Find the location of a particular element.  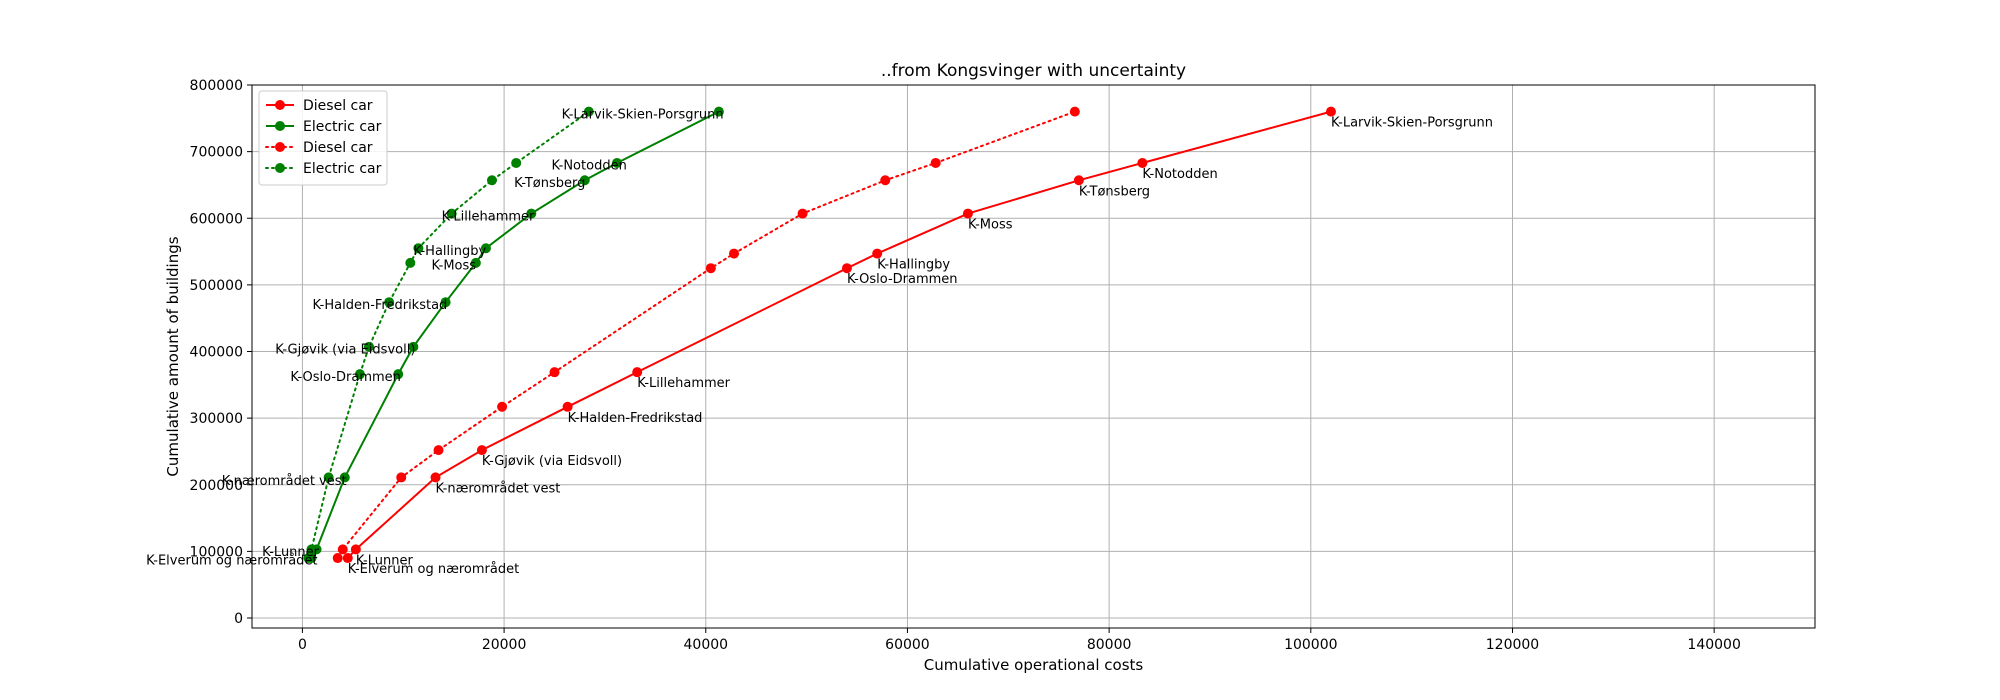

annotation-label: K-Elverum og nærområdet is located at coordinates (231, 561).